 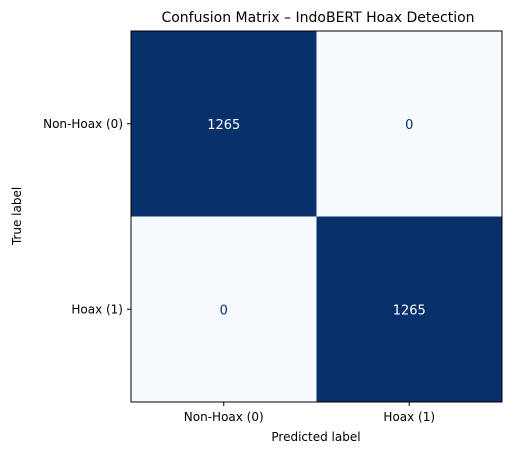 I want to click on matrix-cell-r0-c0, so click(x=224, y=124).